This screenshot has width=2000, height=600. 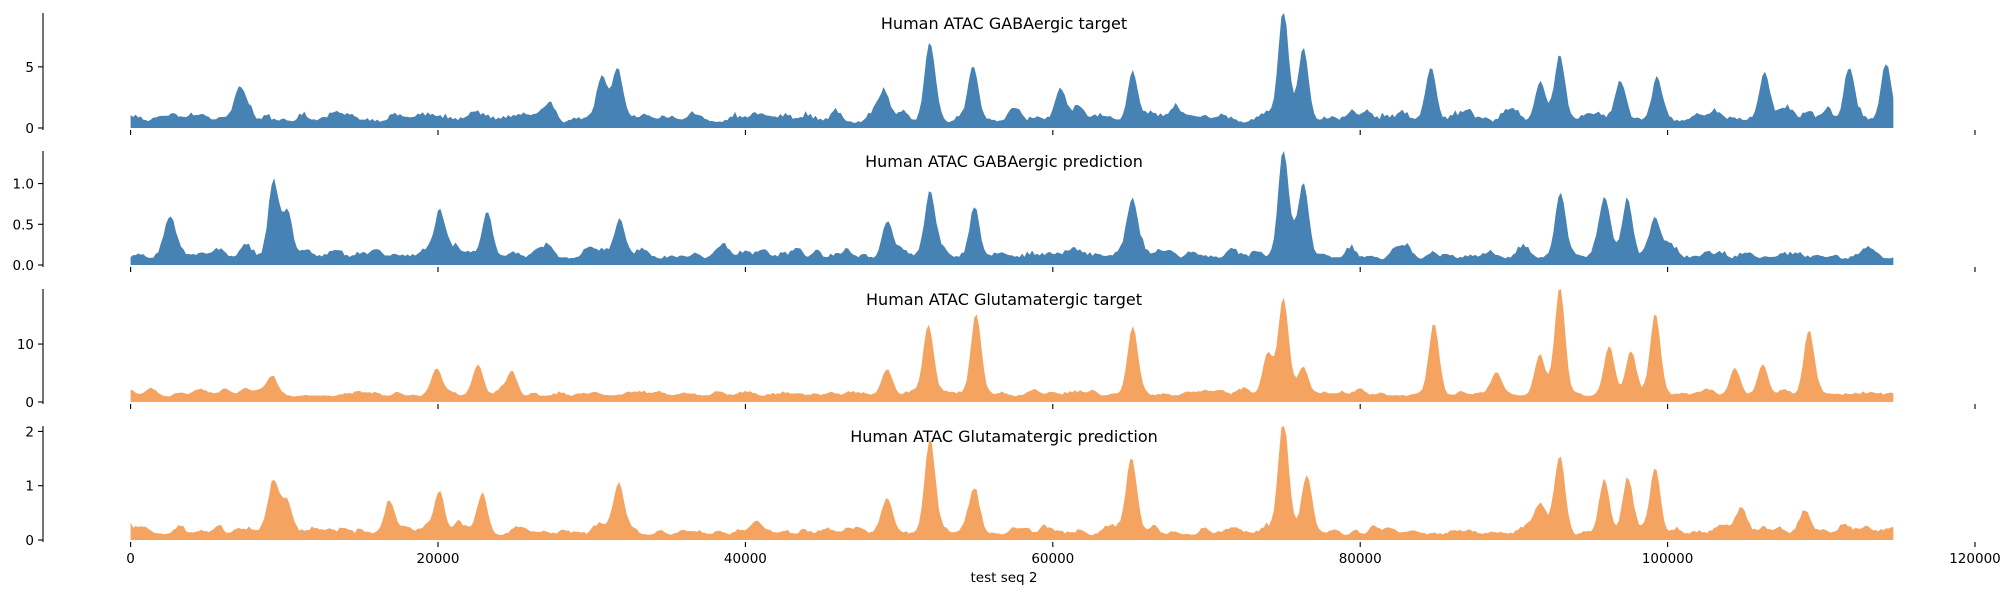 I want to click on x-tick-label: 60000, so click(x=1052, y=559).